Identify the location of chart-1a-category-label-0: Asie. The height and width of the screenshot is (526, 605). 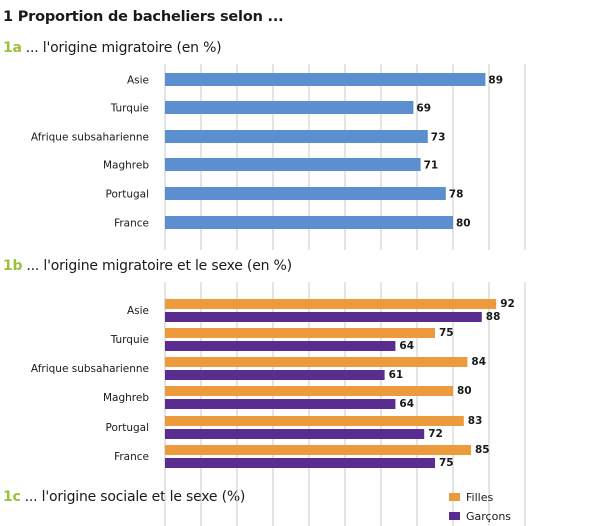
(138, 81).